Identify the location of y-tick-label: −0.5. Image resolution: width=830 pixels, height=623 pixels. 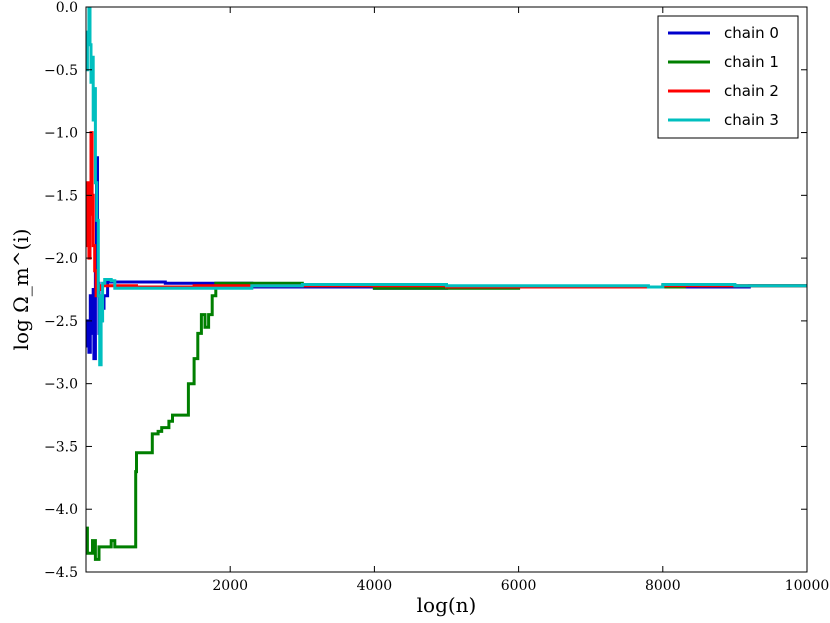
(61, 71).